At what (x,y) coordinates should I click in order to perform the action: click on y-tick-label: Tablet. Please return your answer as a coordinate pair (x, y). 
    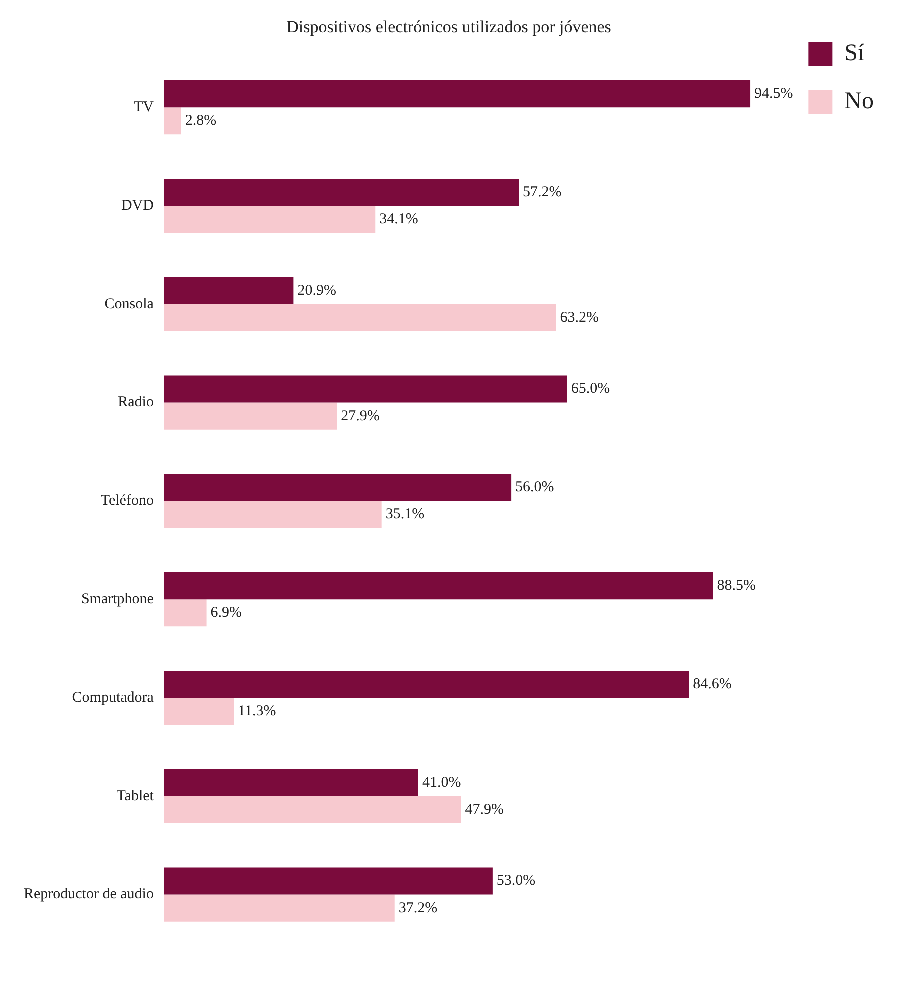
    Looking at the image, I should click on (135, 796).